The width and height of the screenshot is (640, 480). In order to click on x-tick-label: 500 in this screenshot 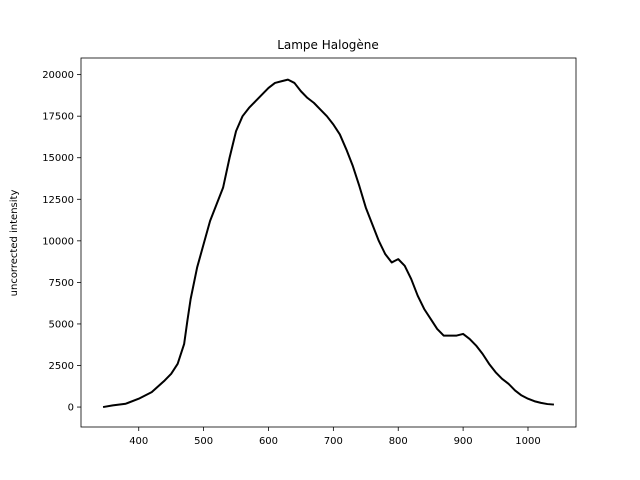, I will do `click(203, 441)`.